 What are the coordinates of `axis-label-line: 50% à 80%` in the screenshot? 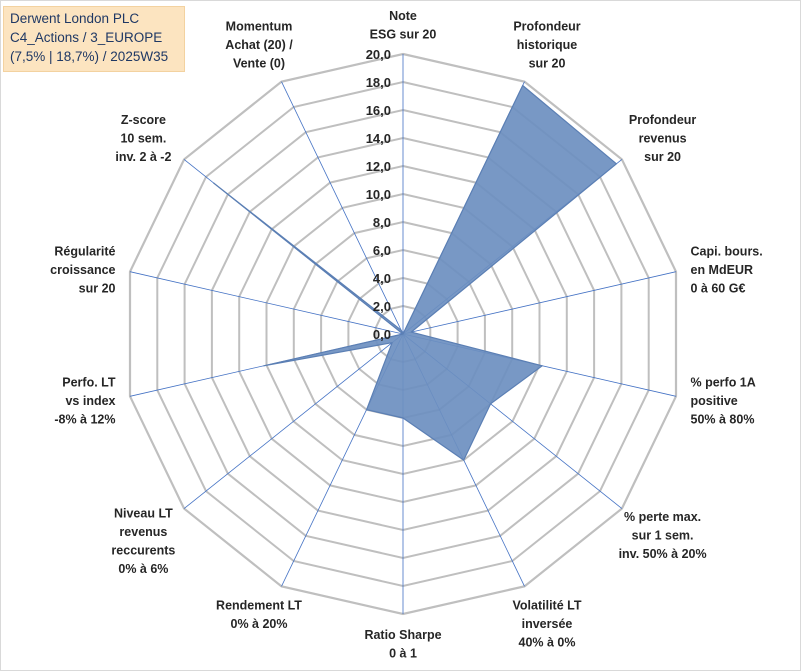 It's located at (723, 420).